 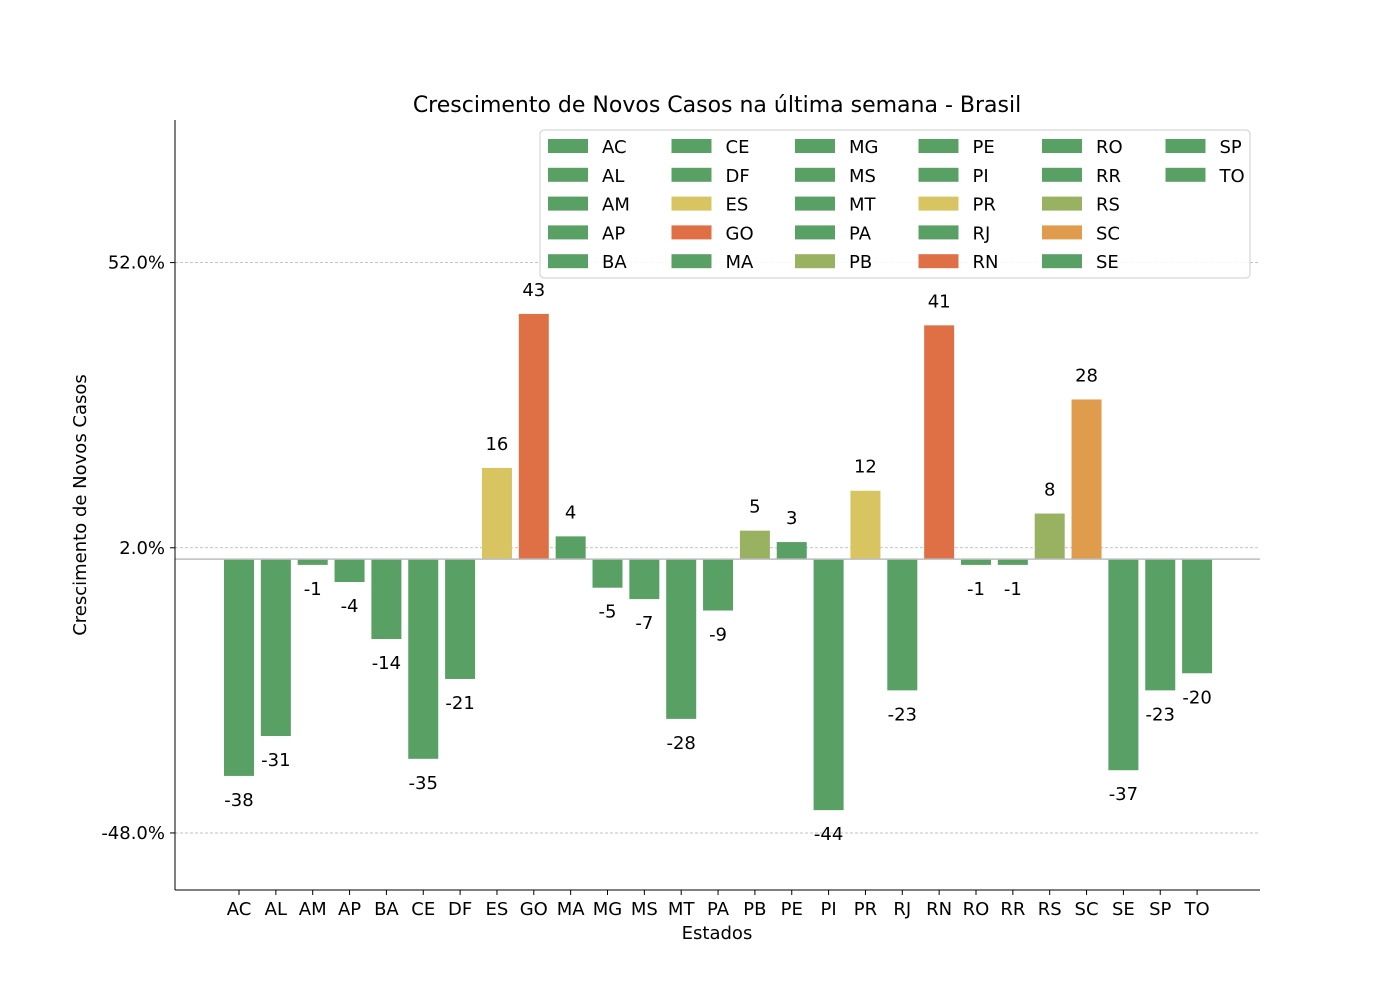 I want to click on bar-PB, so click(x=754, y=545).